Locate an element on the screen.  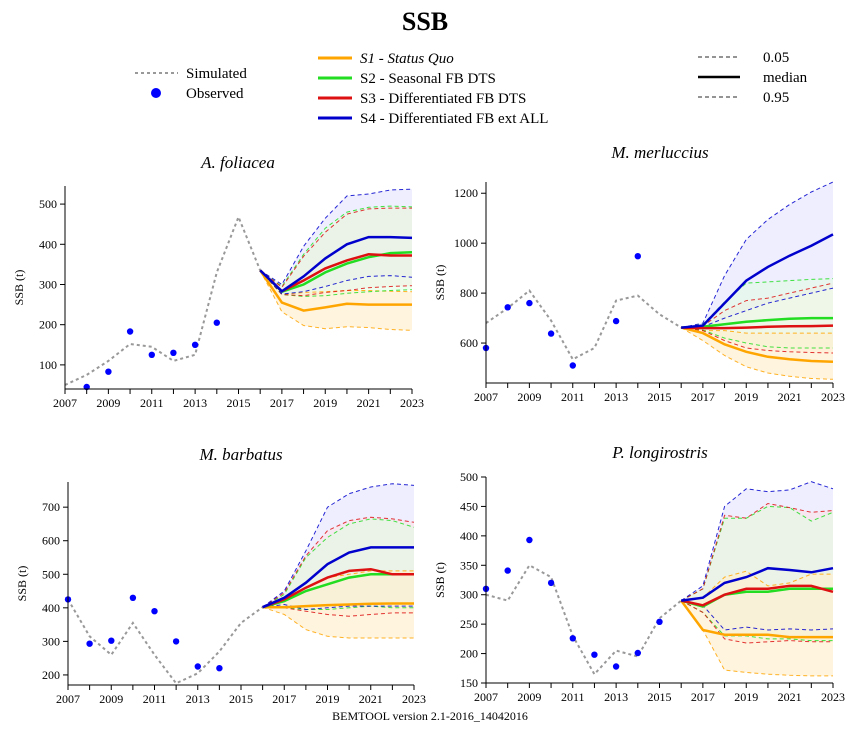
y-tick-label: 700 is located at coordinates (51, 507).